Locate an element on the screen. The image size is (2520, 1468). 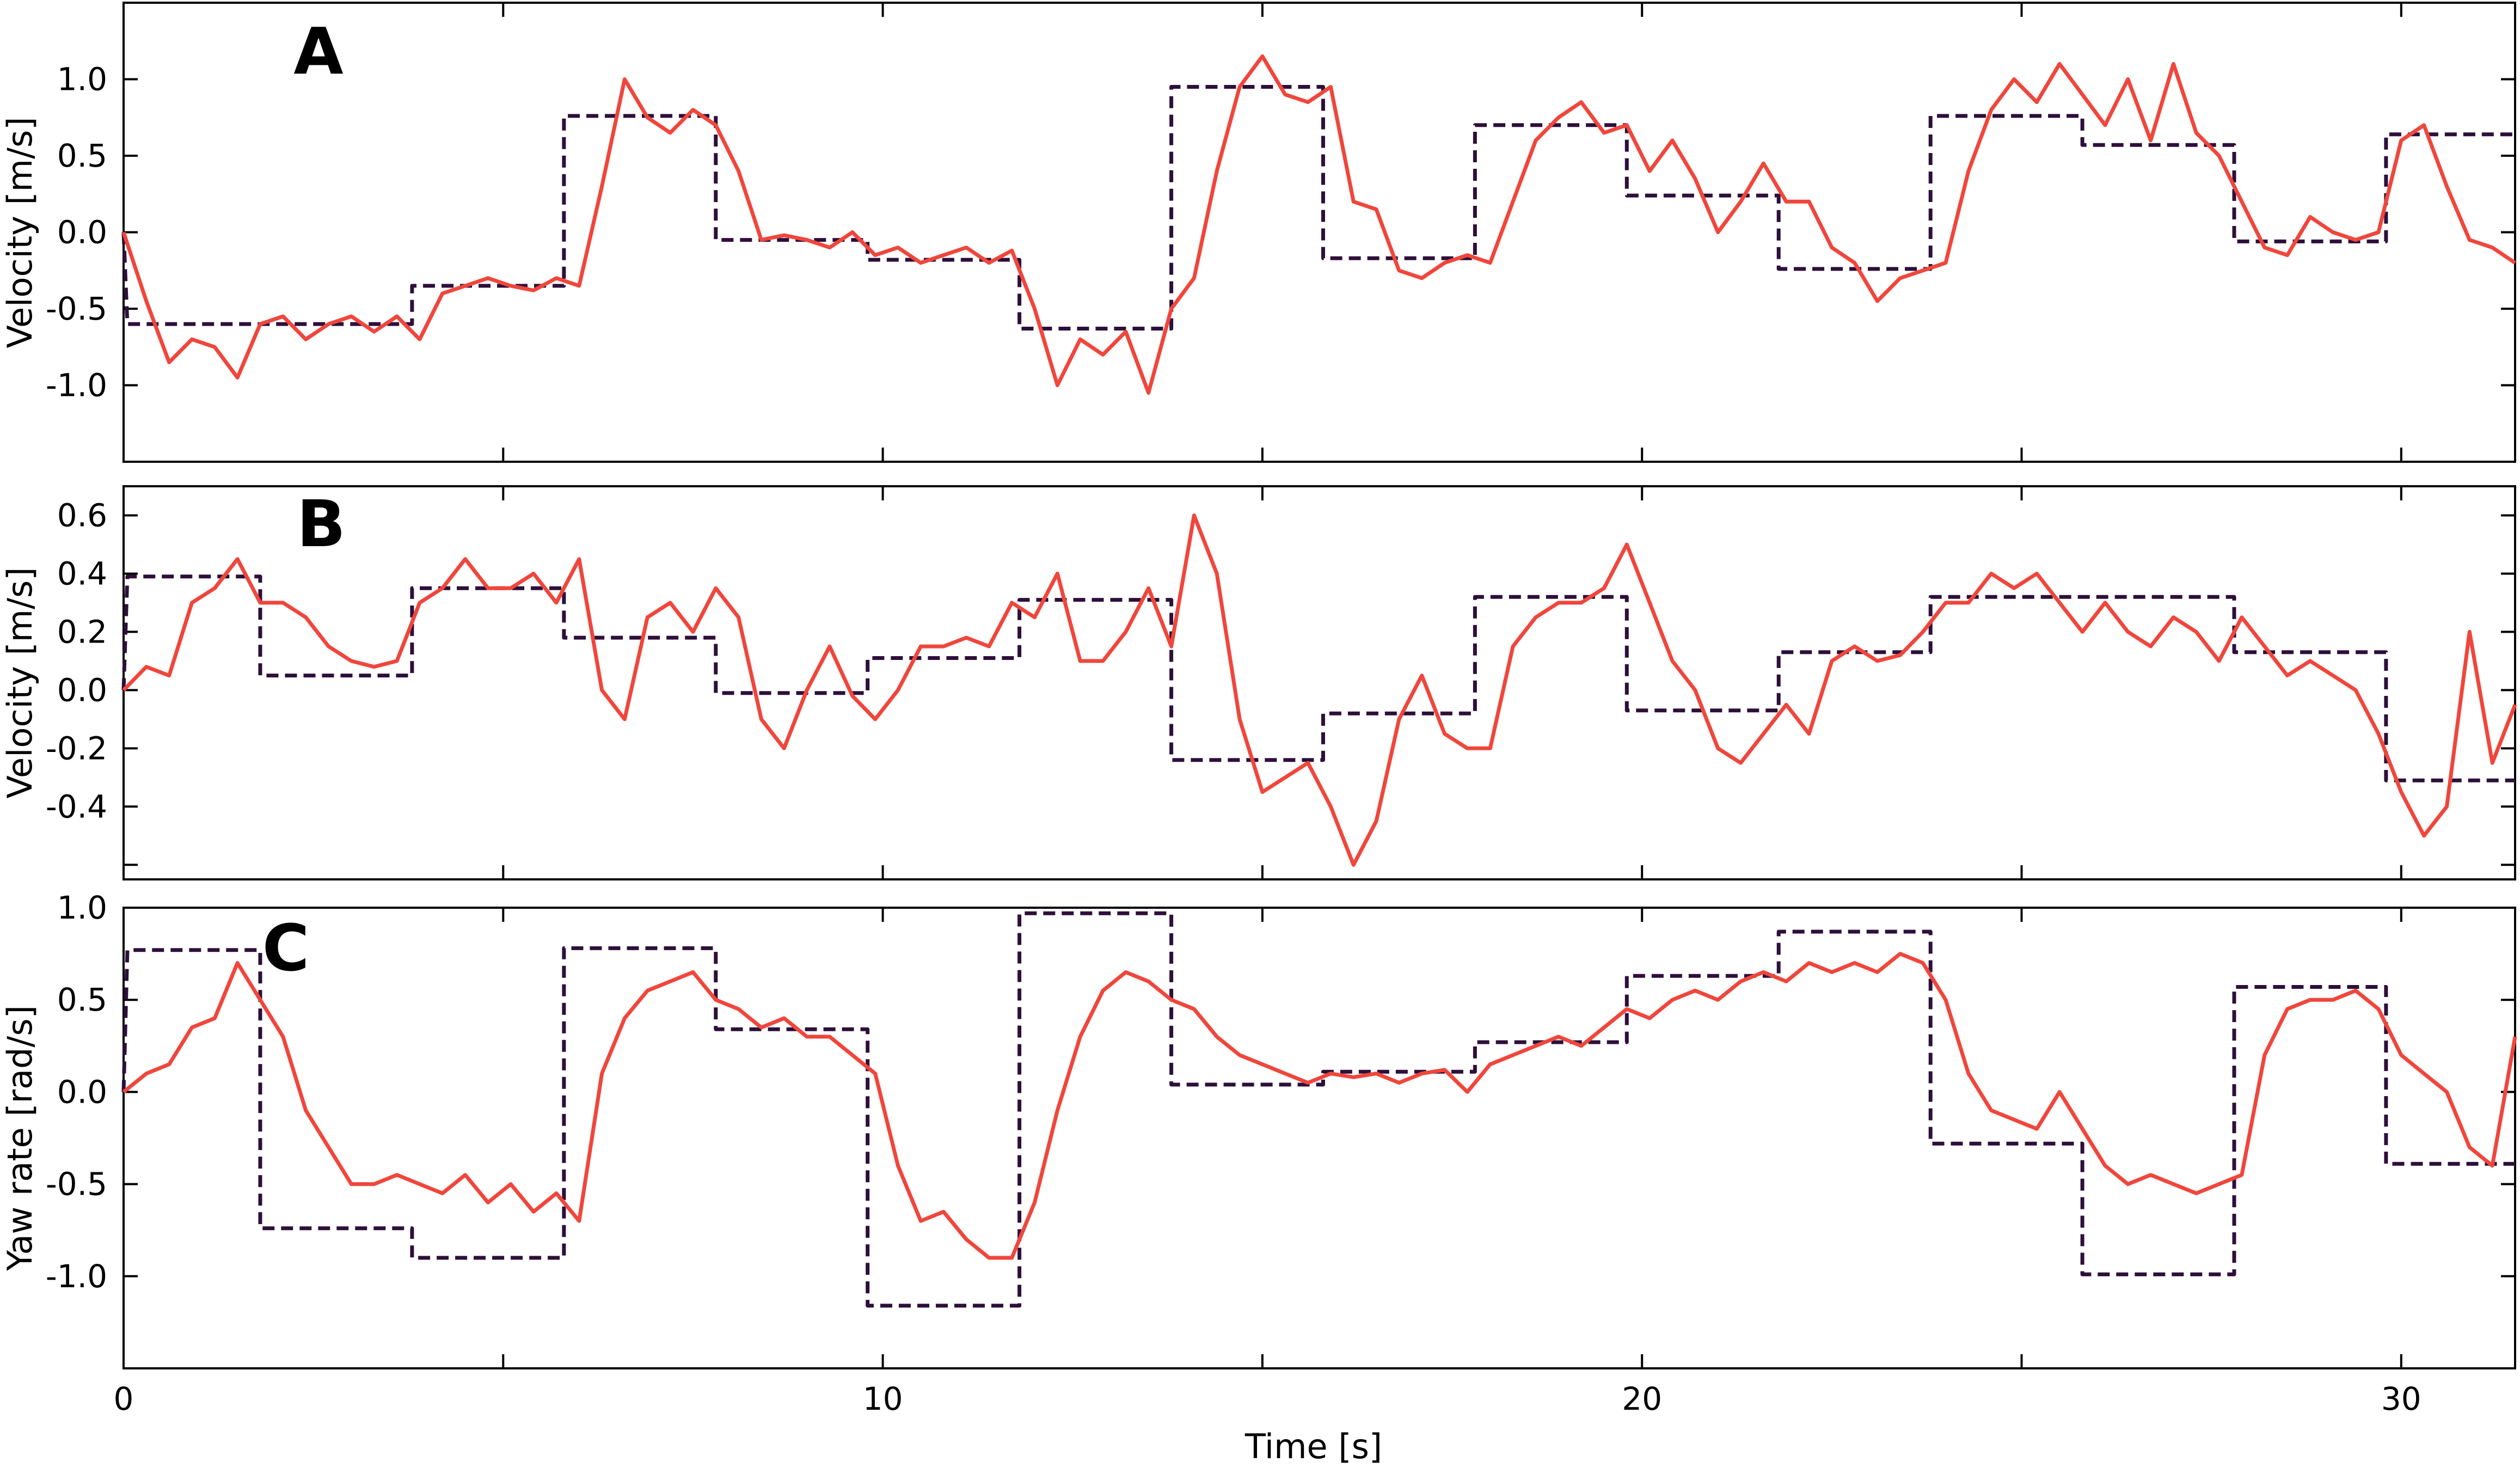
y-tick-label: 0.6 is located at coordinates (82, 515).